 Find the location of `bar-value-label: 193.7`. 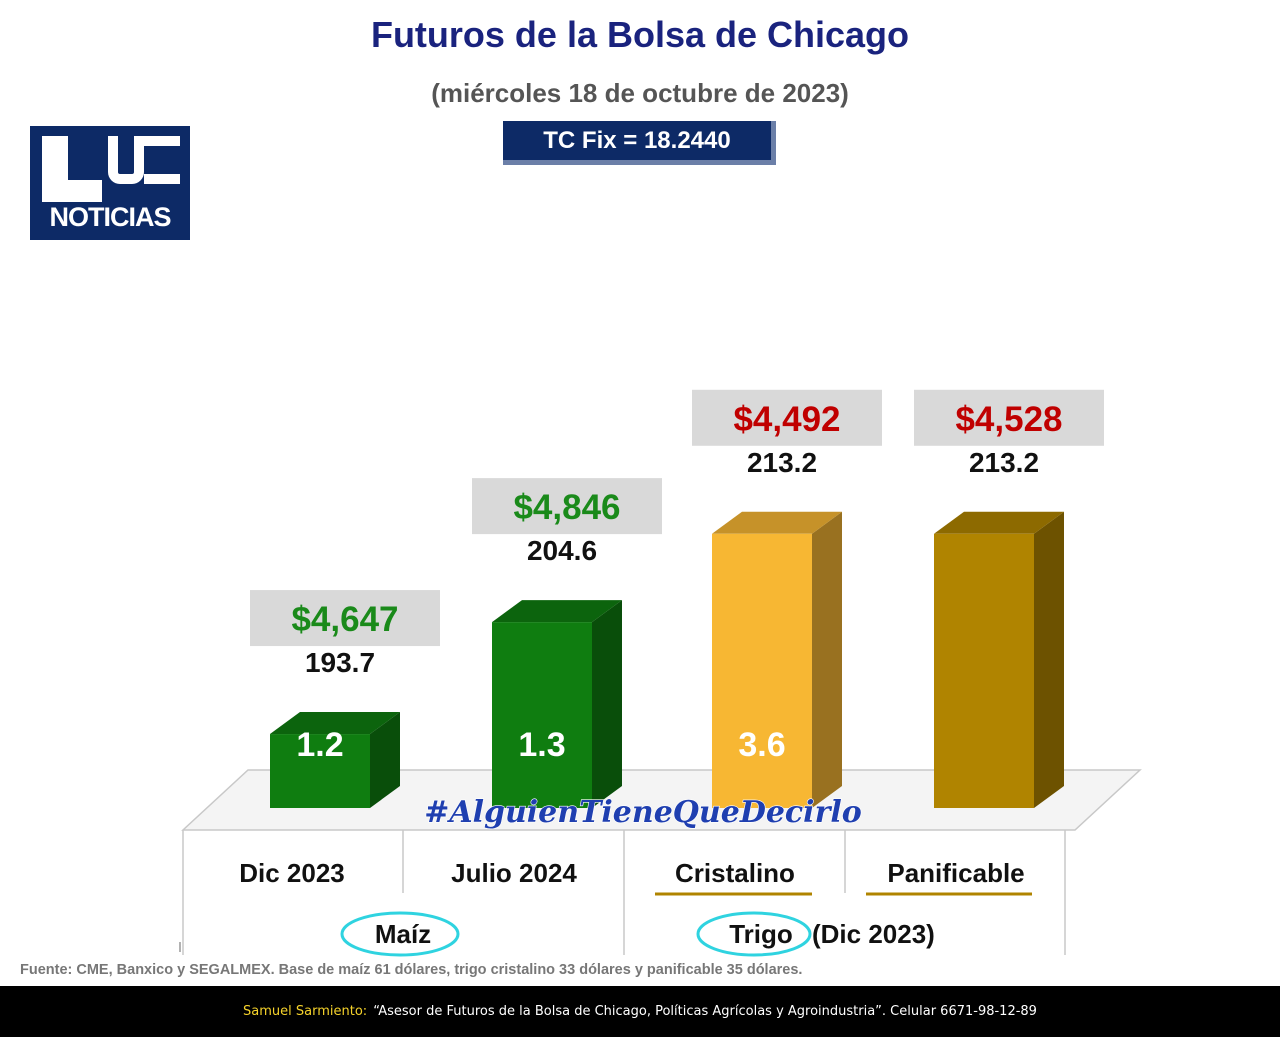

bar-value-label: 193.7 is located at coordinates (340, 662).